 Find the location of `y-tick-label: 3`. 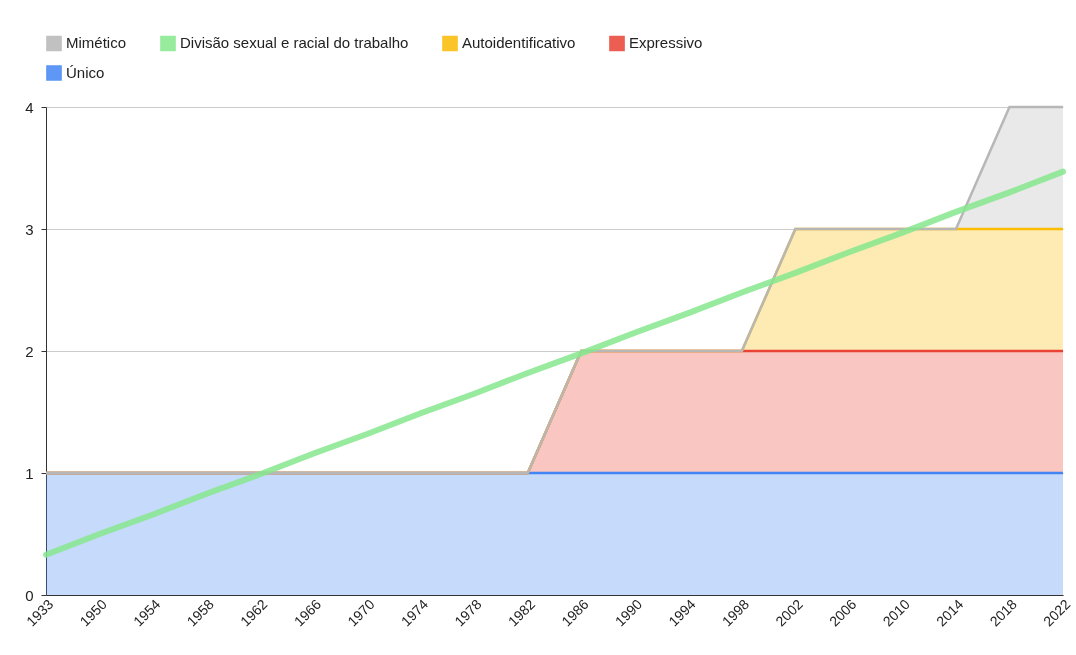

y-tick-label: 3 is located at coordinates (29, 229).